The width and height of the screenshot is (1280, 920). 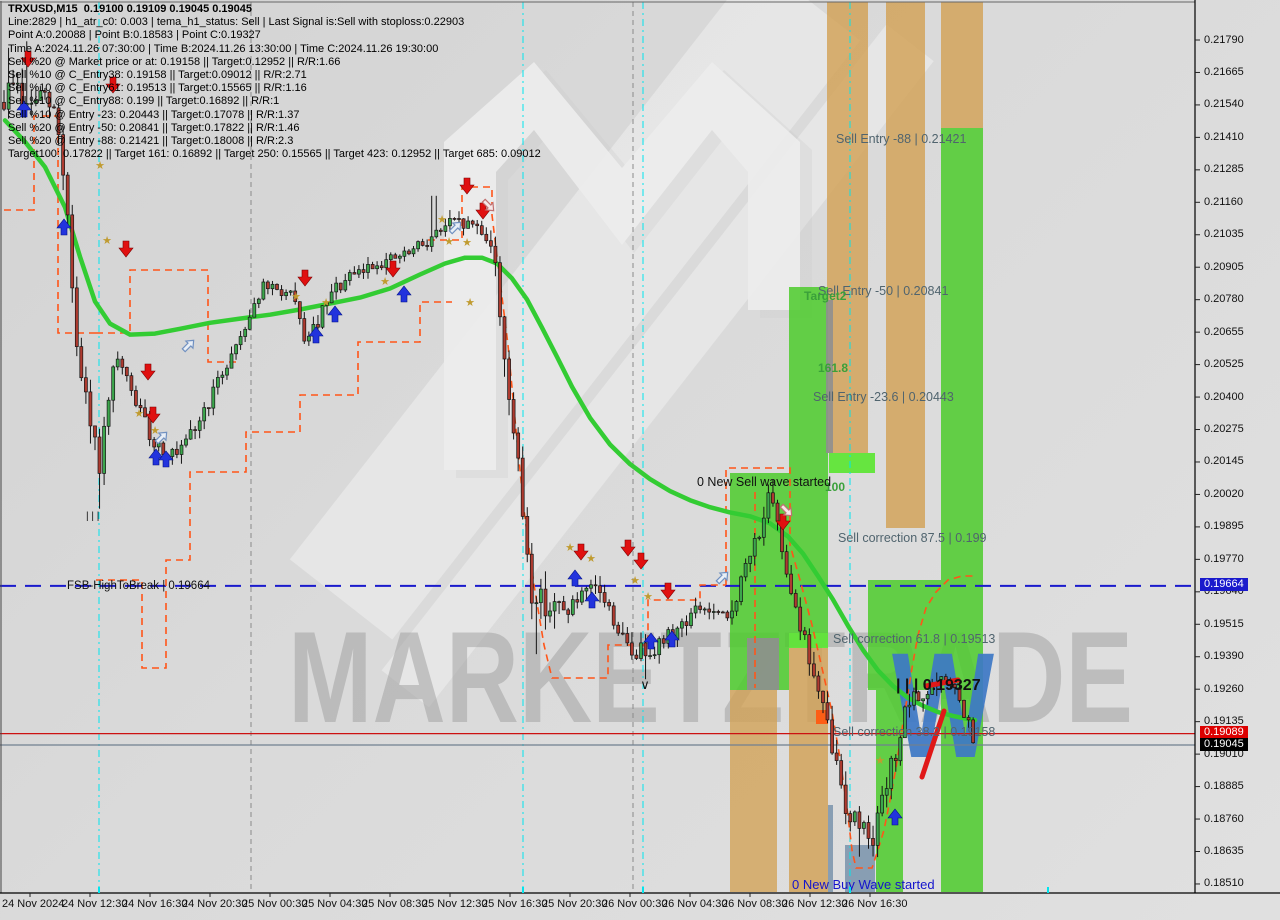 What do you see at coordinates (645, 684) in the screenshot?
I see `check-v-icon: ∨` at bounding box center [645, 684].